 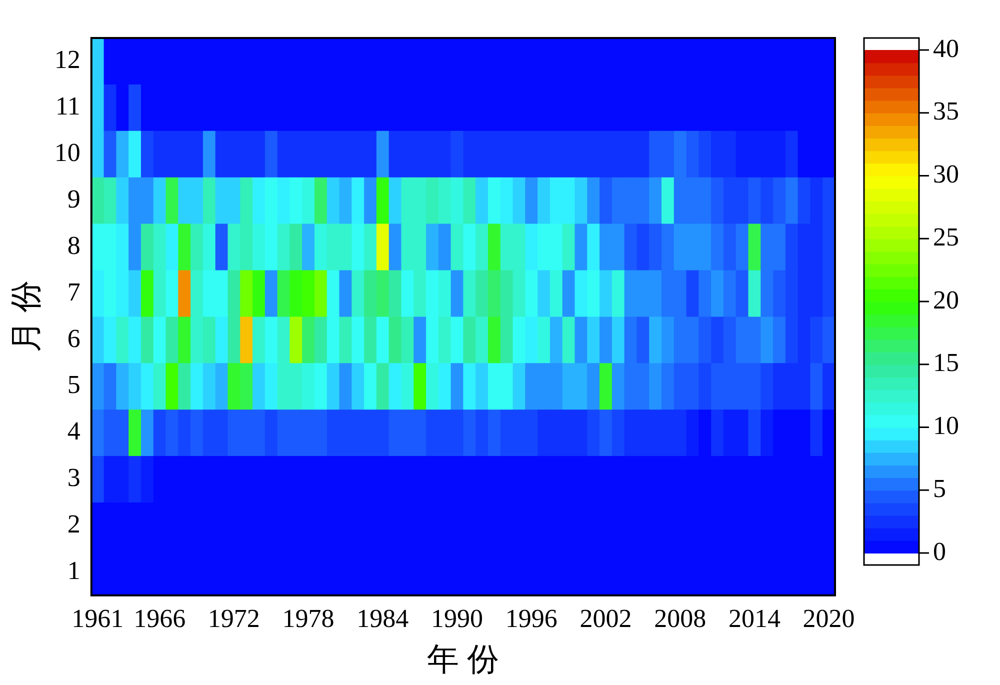 What do you see at coordinates (946, 48) in the screenshot?
I see `color-bar-label: 40` at bounding box center [946, 48].